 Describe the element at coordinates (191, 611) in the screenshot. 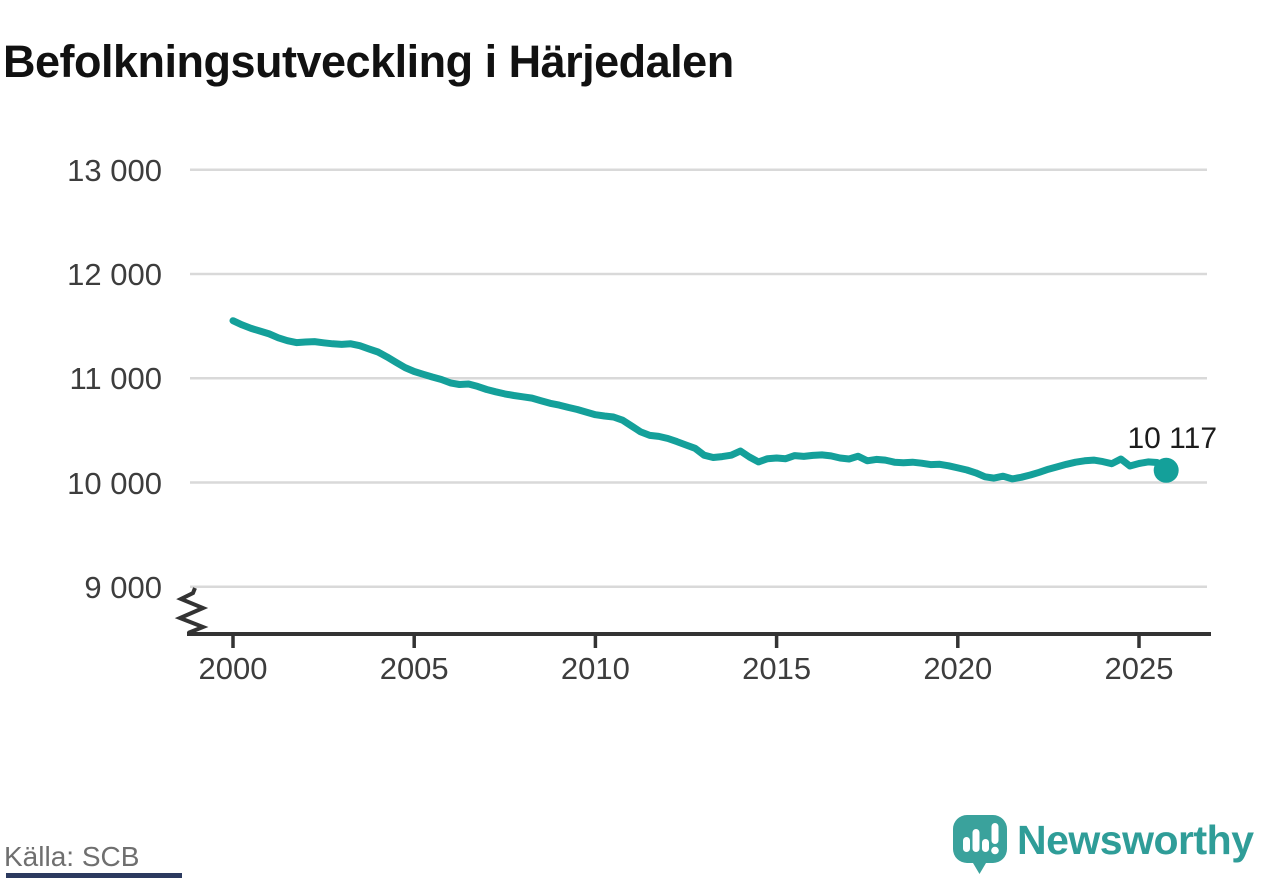

I see `y-axis-break-icon` at that location.